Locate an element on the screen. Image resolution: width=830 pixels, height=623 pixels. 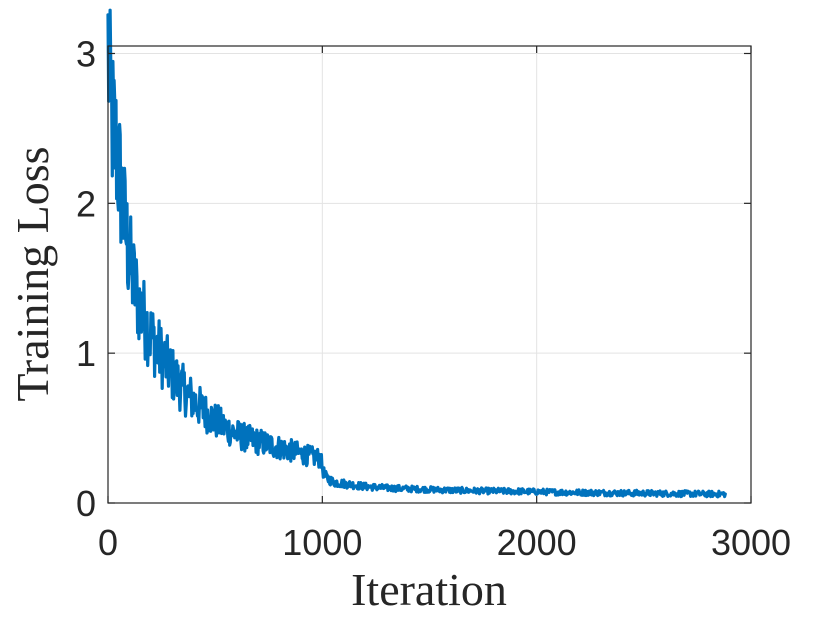
y-axis-label: Training Loss is located at coordinates (32, 273).